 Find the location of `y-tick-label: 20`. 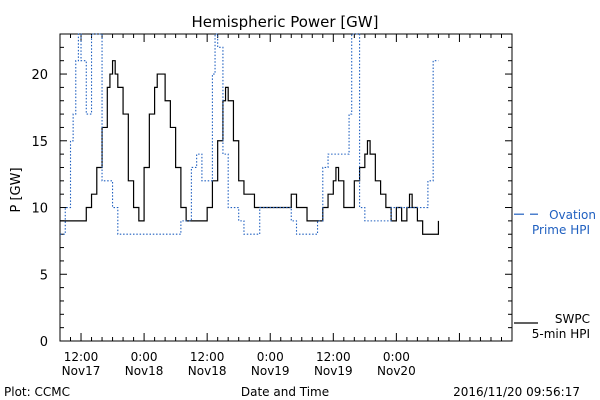

y-tick-label: 20 is located at coordinates (39, 75).